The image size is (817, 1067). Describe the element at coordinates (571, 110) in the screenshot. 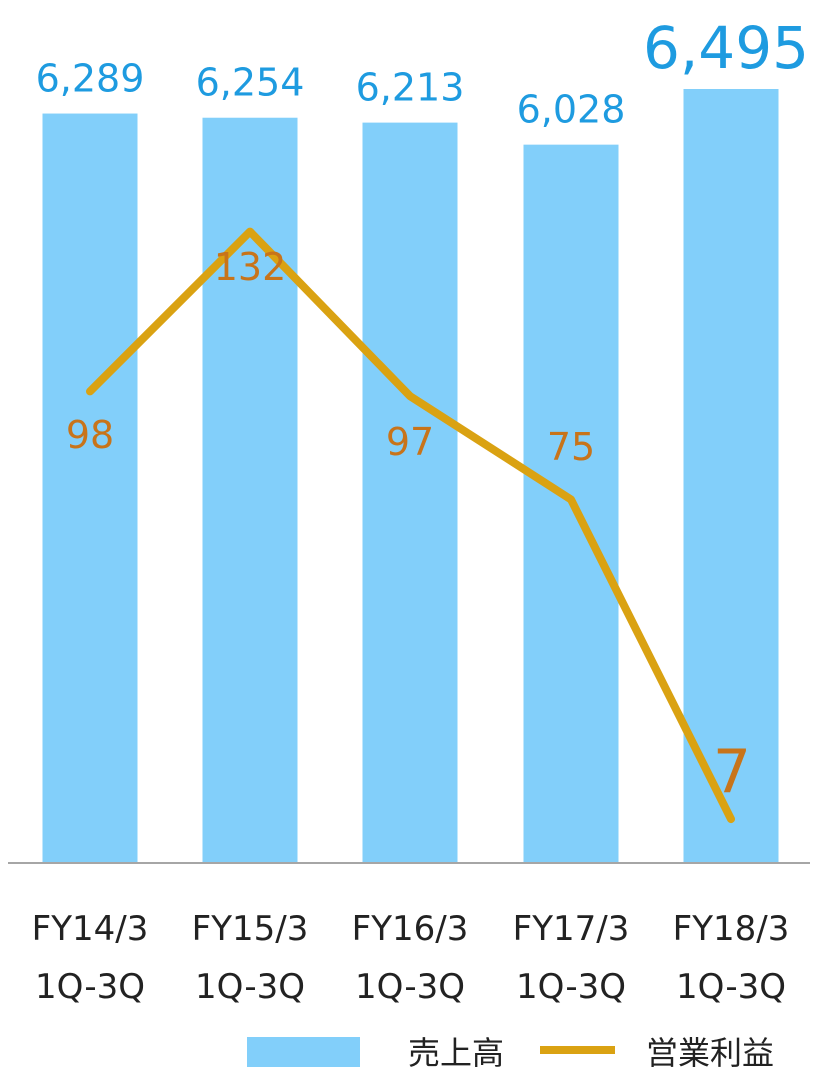

I see `bar-value-label-4: 6,028` at that location.